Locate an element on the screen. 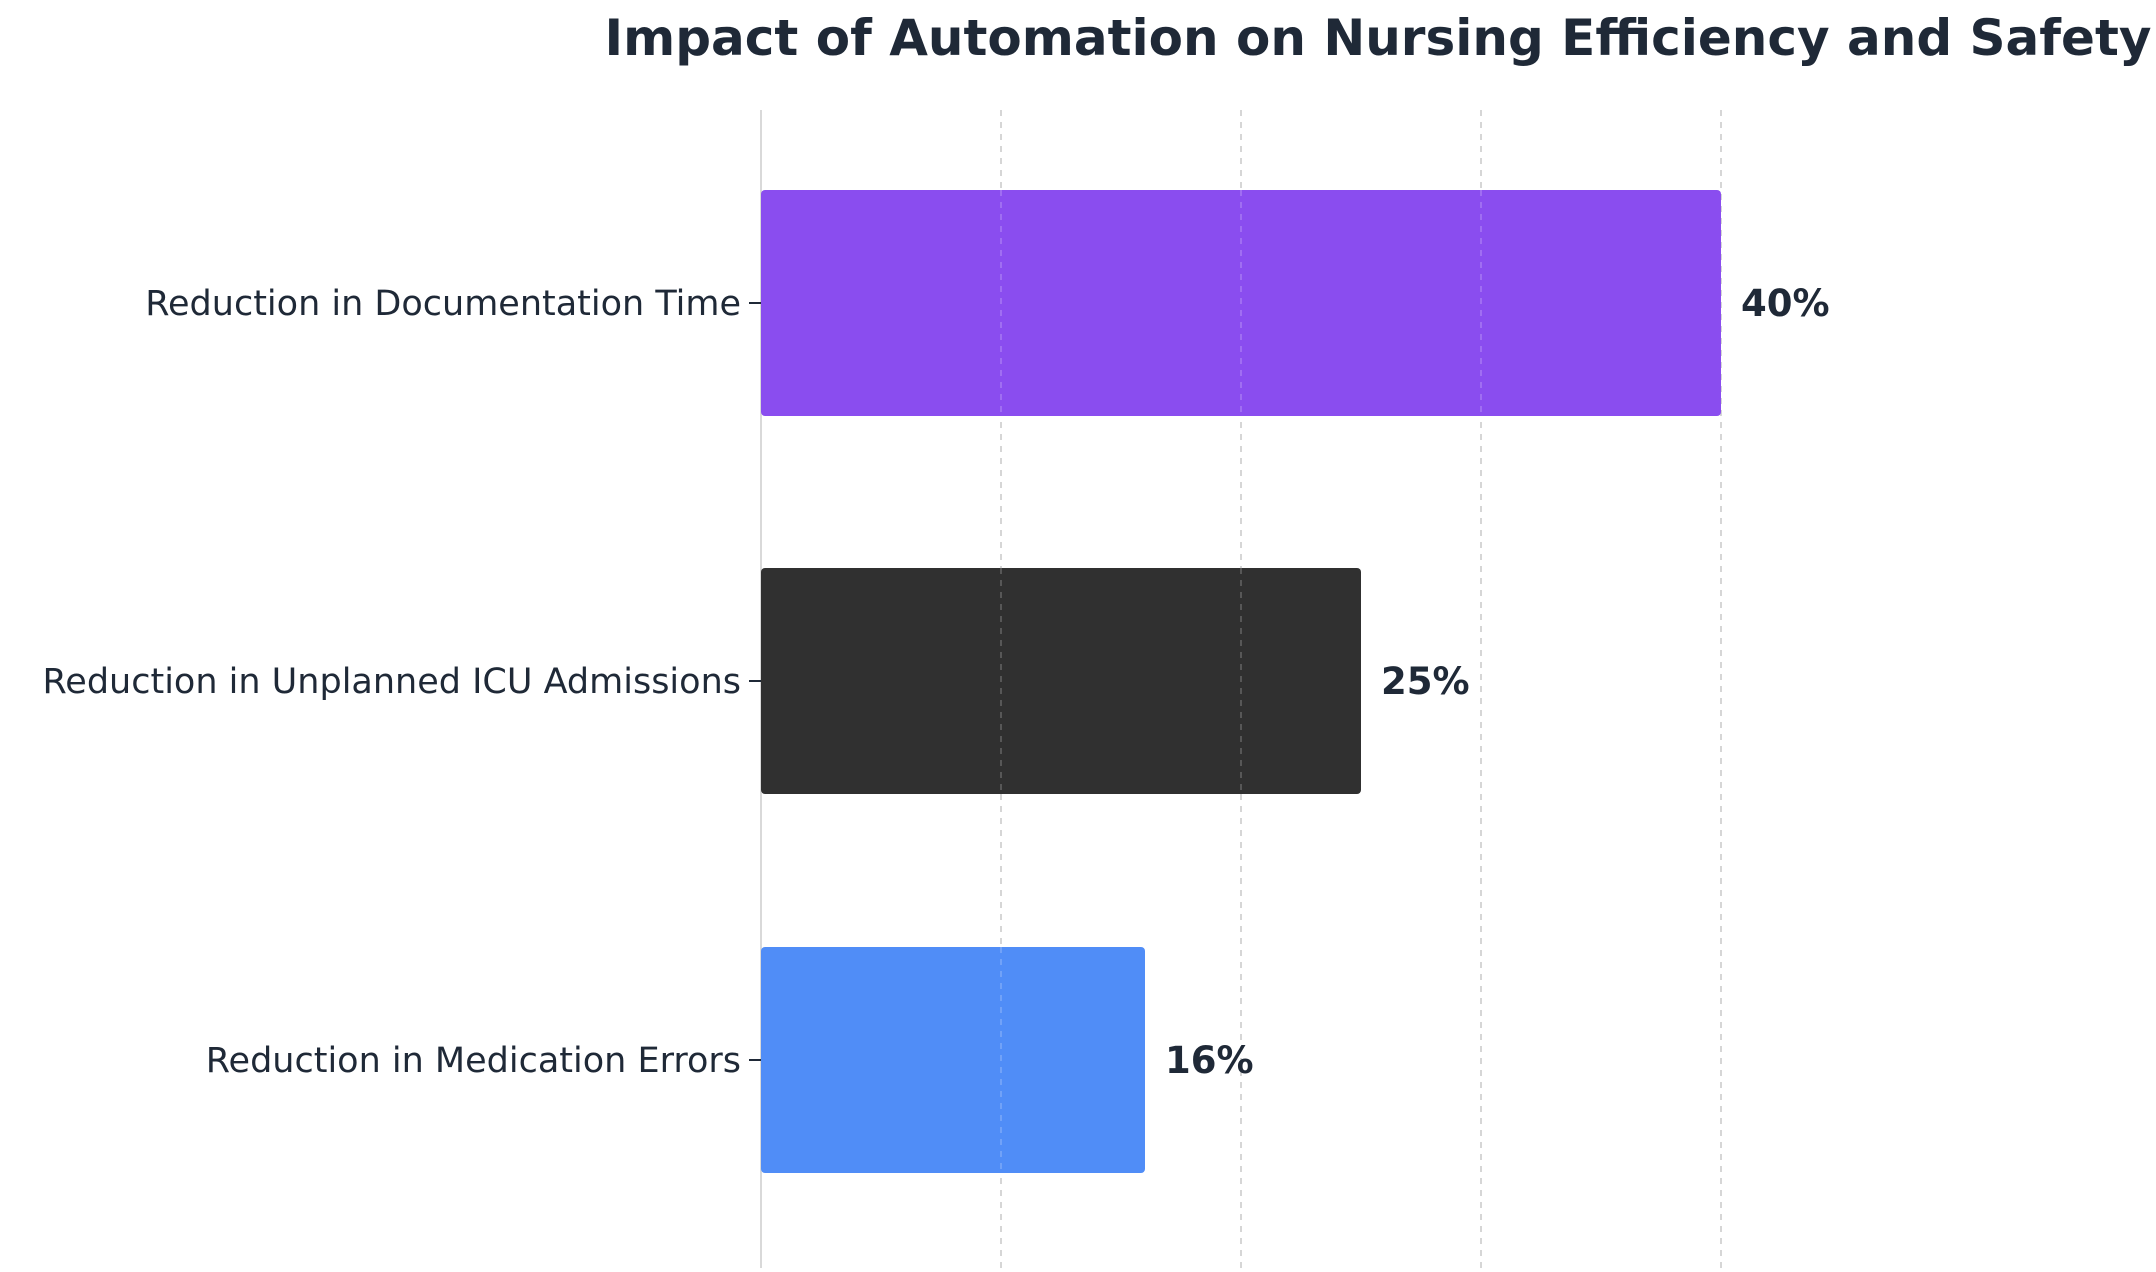 This screenshot has height=1272, width=2156. data-label: 40% is located at coordinates (1785, 303).